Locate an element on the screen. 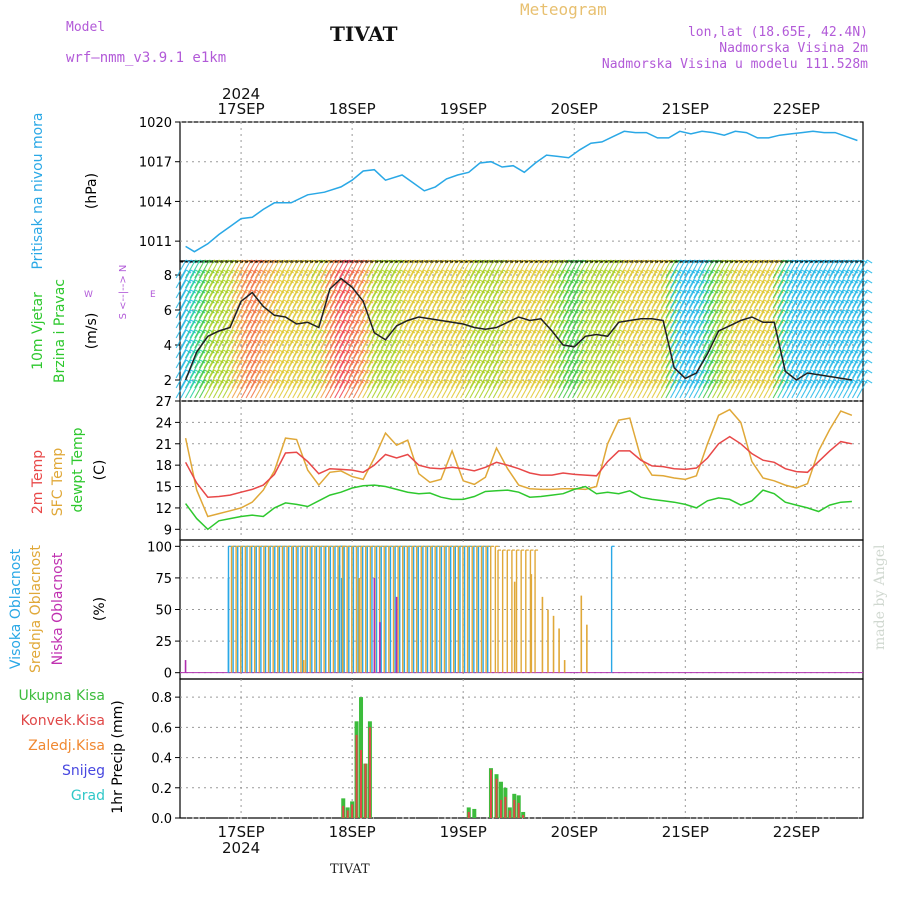 This screenshot has height=900, width=900. bottom-date-label: 19SEP is located at coordinates (463, 832).